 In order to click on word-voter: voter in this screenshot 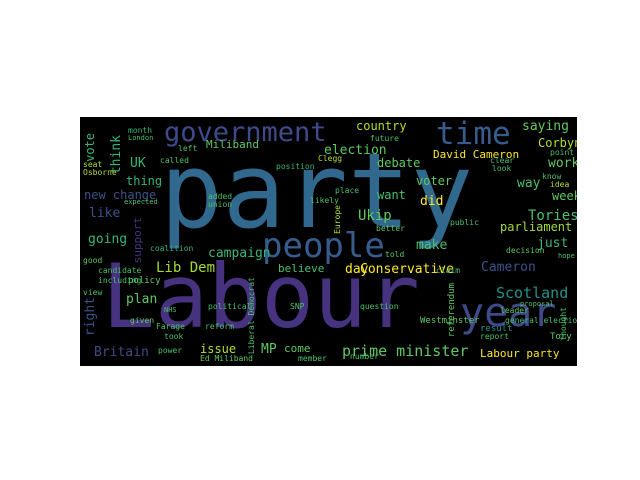, I will do `click(434, 181)`.